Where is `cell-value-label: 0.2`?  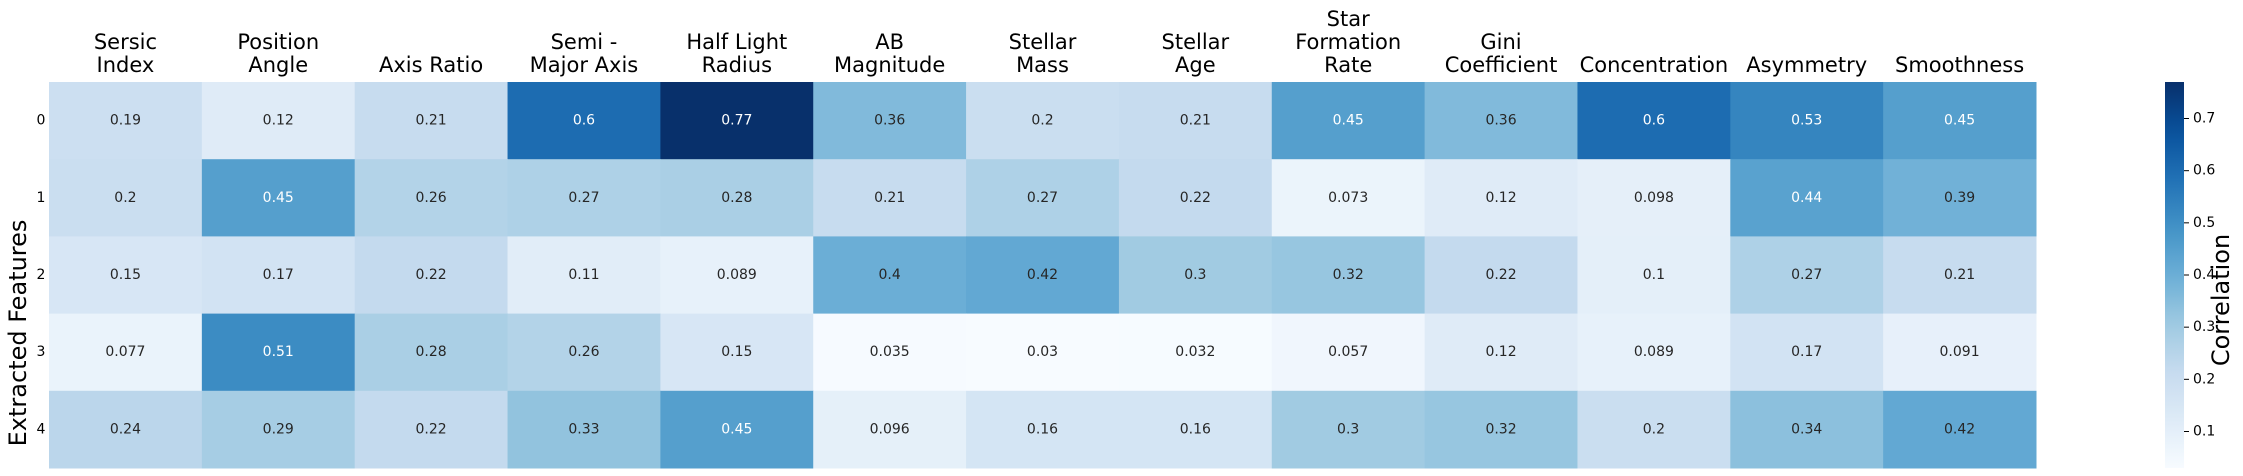 cell-value-label: 0.2 is located at coordinates (1654, 429).